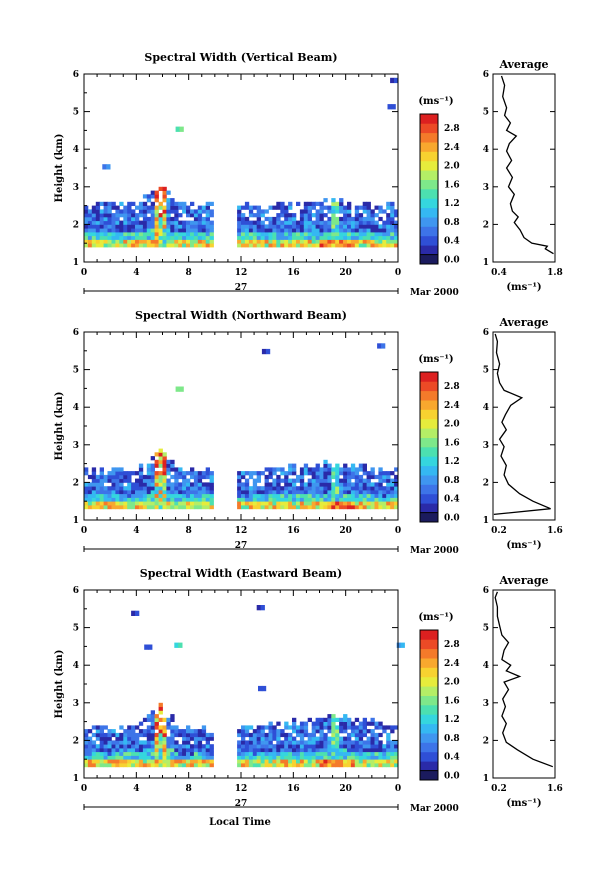 This screenshot has height=875, width=616. Describe the element at coordinates (241, 273) in the screenshot. I see `x-tick-label: 12` at that location.